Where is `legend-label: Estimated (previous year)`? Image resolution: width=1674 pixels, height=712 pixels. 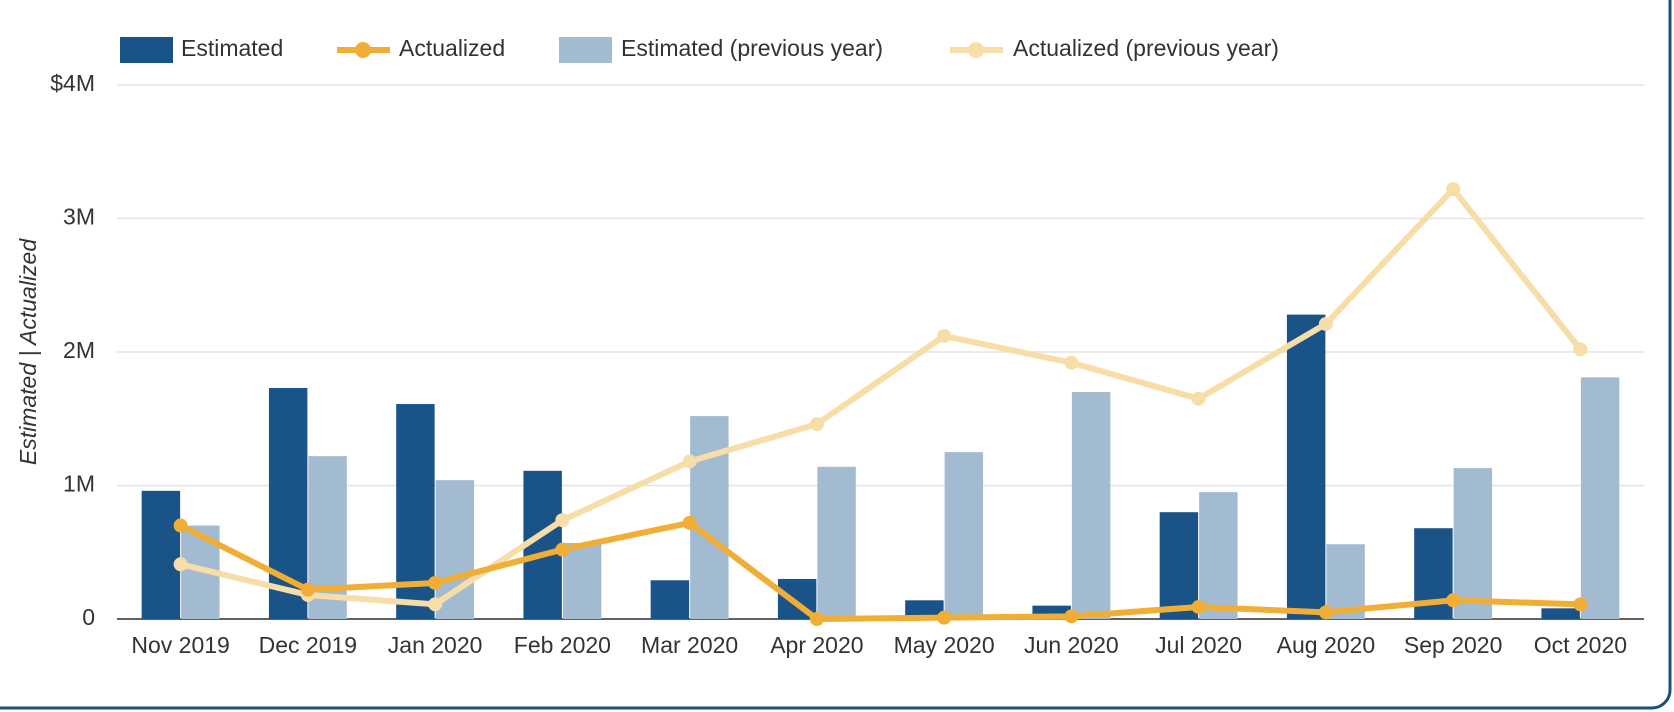 legend-label: Estimated (previous year) is located at coordinates (752, 48).